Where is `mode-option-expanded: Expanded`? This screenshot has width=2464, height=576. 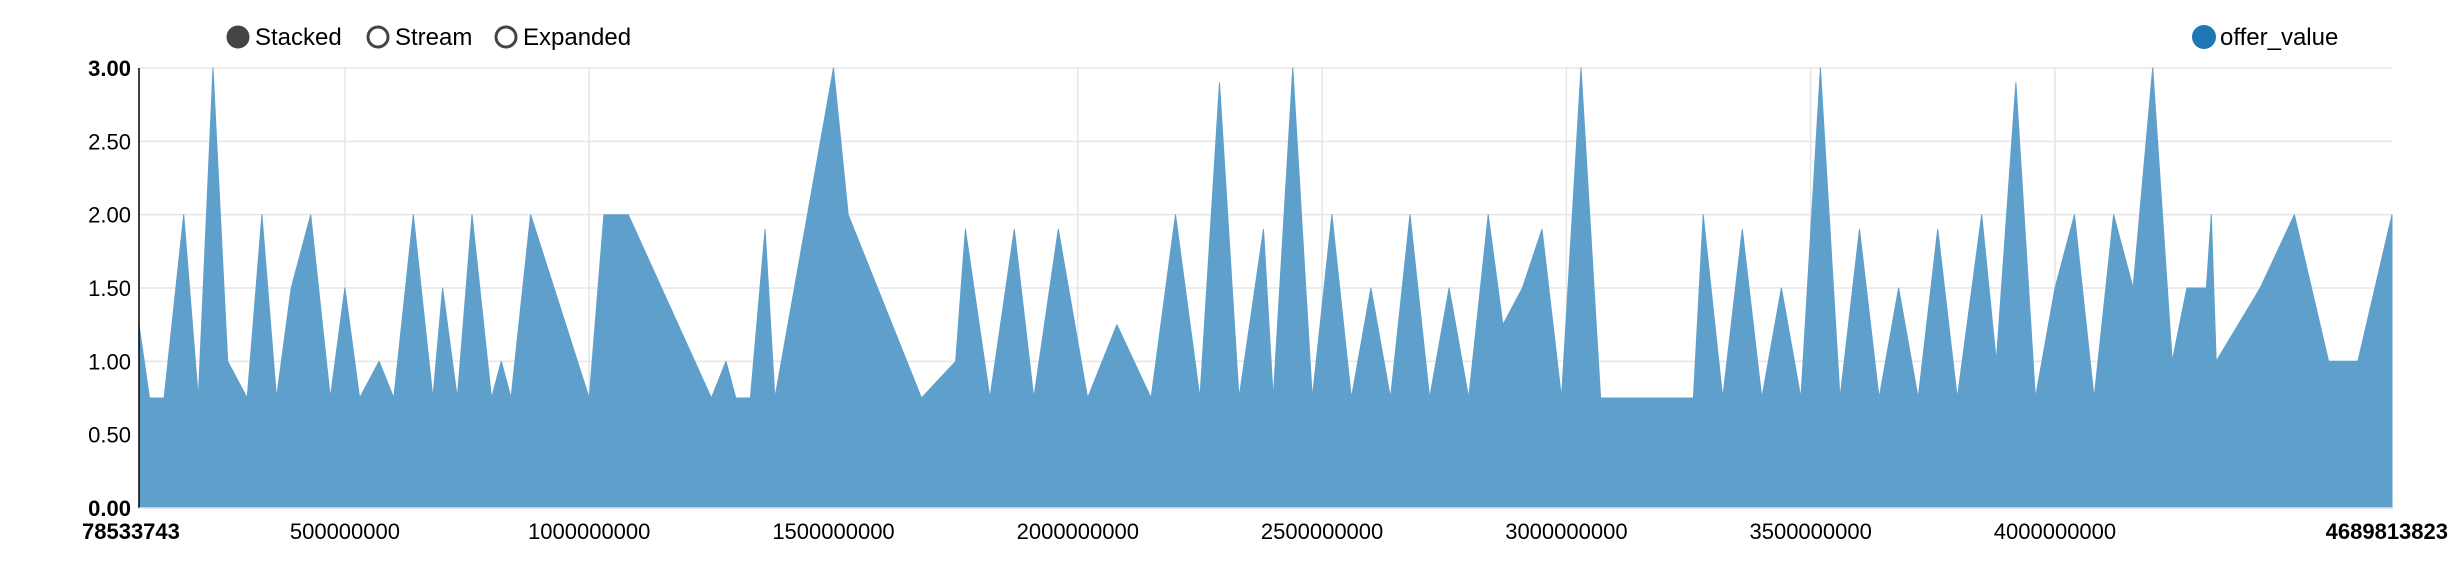
mode-option-expanded: Expanded is located at coordinates (562, 37).